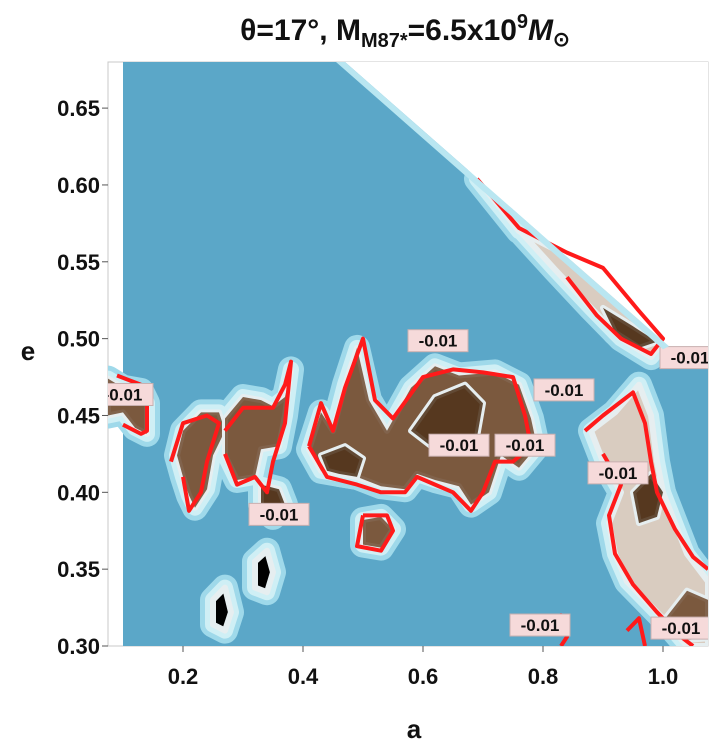 The height and width of the screenshot is (746, 720). Describe the element at coordinates (78, 492) in the screenshot. I see `y-tick-label: 0.40` at that location.